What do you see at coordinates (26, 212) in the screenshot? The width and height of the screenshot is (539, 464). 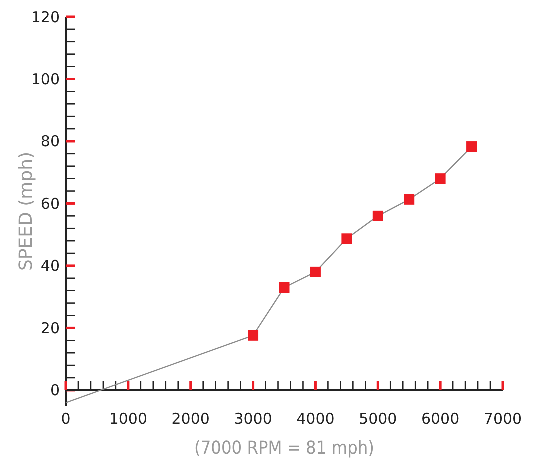 I see `y-axis-title: SPEED (mph)` at bounding box center [26, 212].